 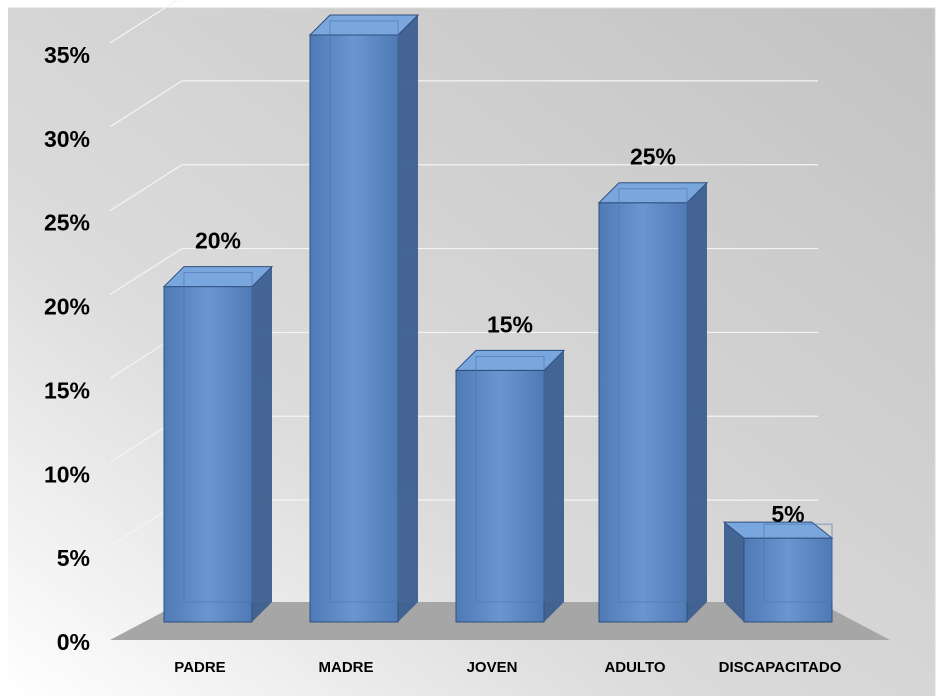 What do you see at coordinates (67, 474) in the screenshot?
I see `y-tick-label: 10%` at bounding box center [67, 474].